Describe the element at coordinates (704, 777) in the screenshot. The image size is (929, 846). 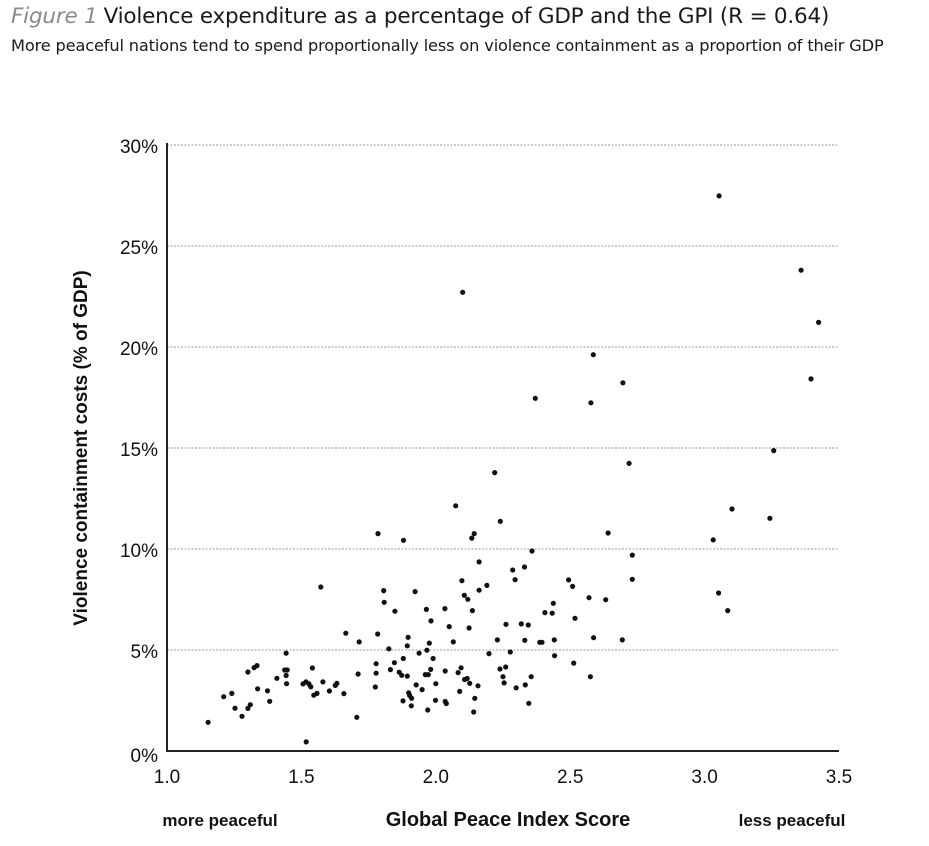
I see `x-tick-label: 3.0` at that location.